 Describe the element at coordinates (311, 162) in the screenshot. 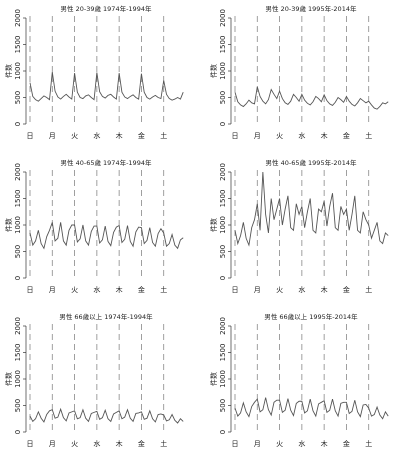

I see `chart-title: 男性 40-65歳 1995年-2014年` at that location.